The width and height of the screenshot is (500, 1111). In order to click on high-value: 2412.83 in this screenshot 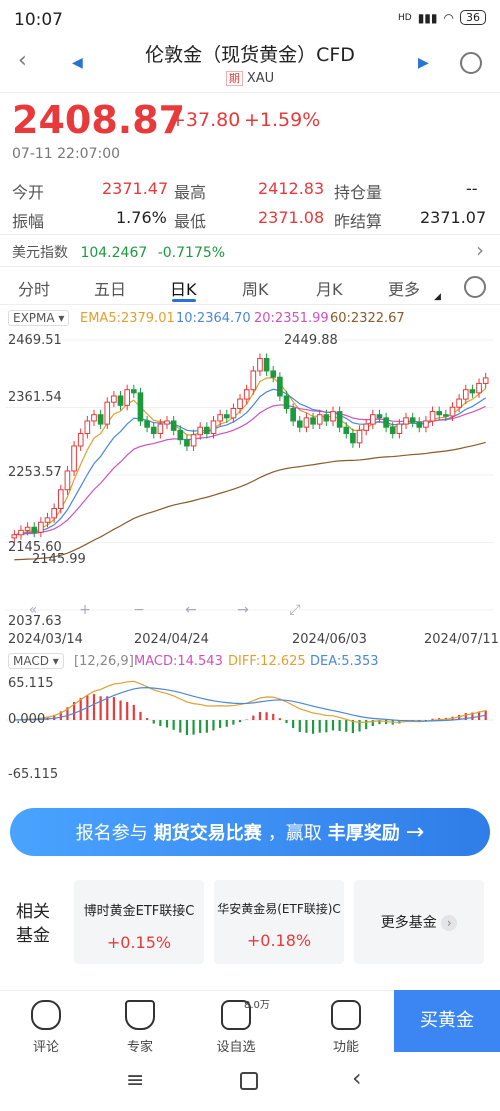, I will do `click(291, 188)`.